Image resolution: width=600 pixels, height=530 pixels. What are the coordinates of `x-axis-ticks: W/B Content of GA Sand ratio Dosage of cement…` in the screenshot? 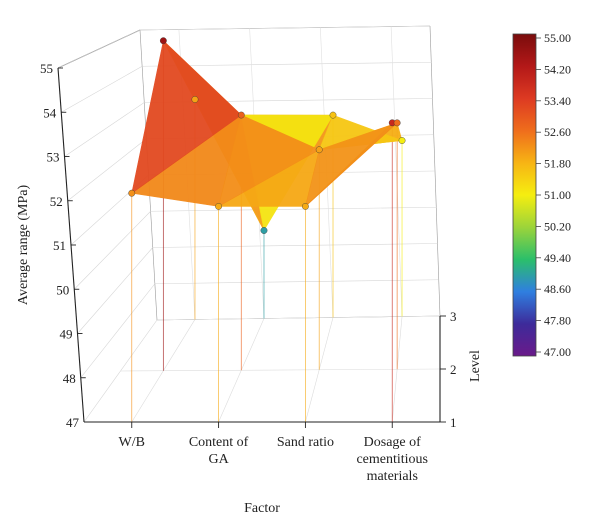 It's located at (273, 453).